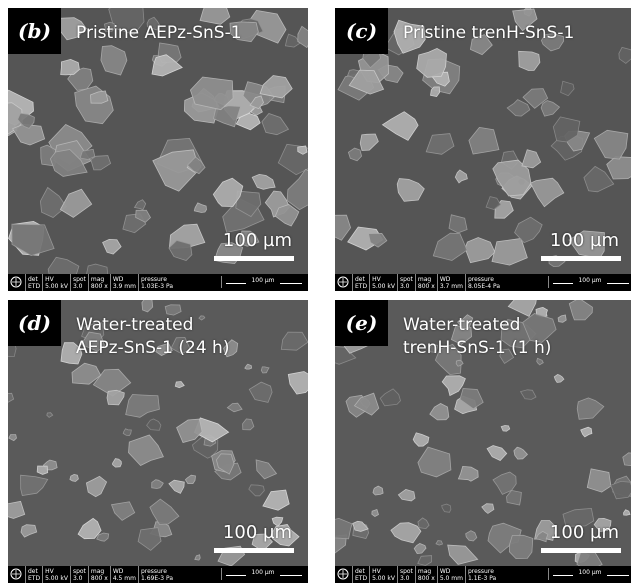  I want to click on fei-logo-icon, so click(16, 282).